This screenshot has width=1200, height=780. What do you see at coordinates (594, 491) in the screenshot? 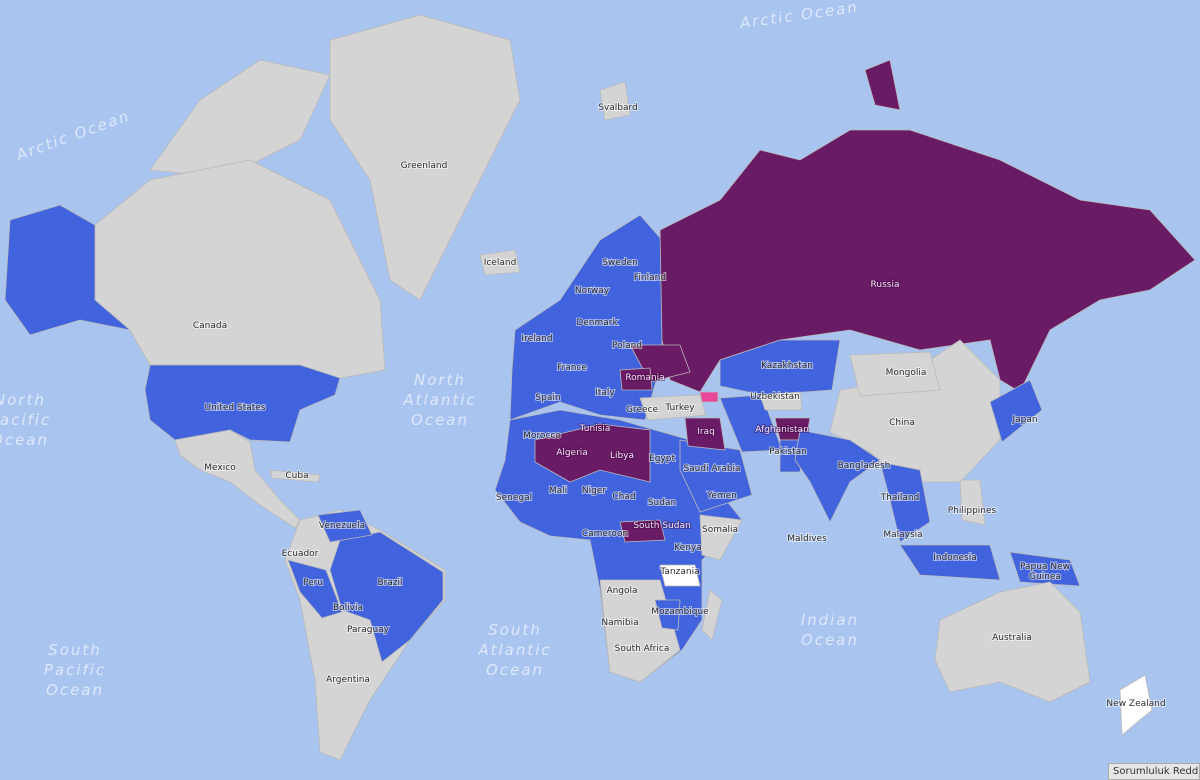
I see `country-label: Niger` at bounding box center [594, 491].